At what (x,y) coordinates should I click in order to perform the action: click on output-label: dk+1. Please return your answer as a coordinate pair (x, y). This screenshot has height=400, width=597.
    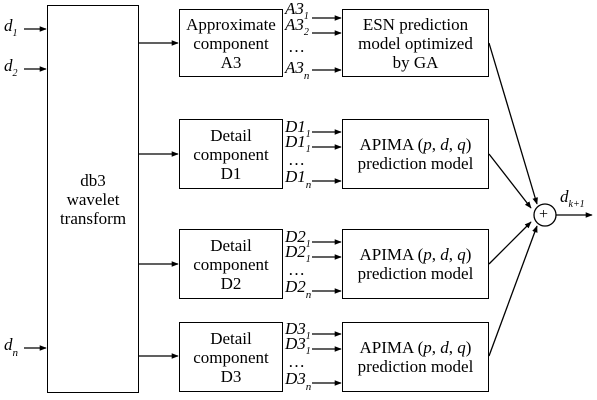
    Looking at the image, I should click on (572, 198).